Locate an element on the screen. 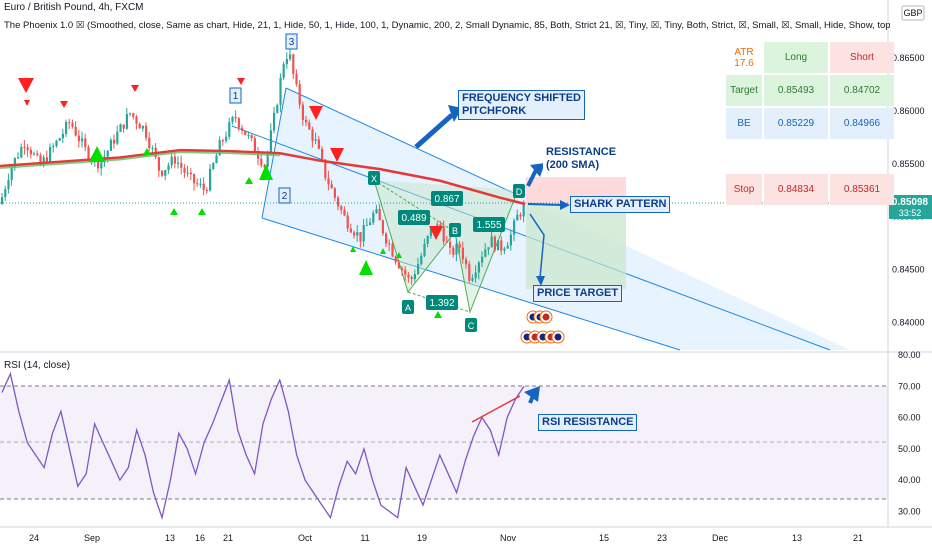  ratio-xcd: 1.555 is located at coordinates (488, 225).